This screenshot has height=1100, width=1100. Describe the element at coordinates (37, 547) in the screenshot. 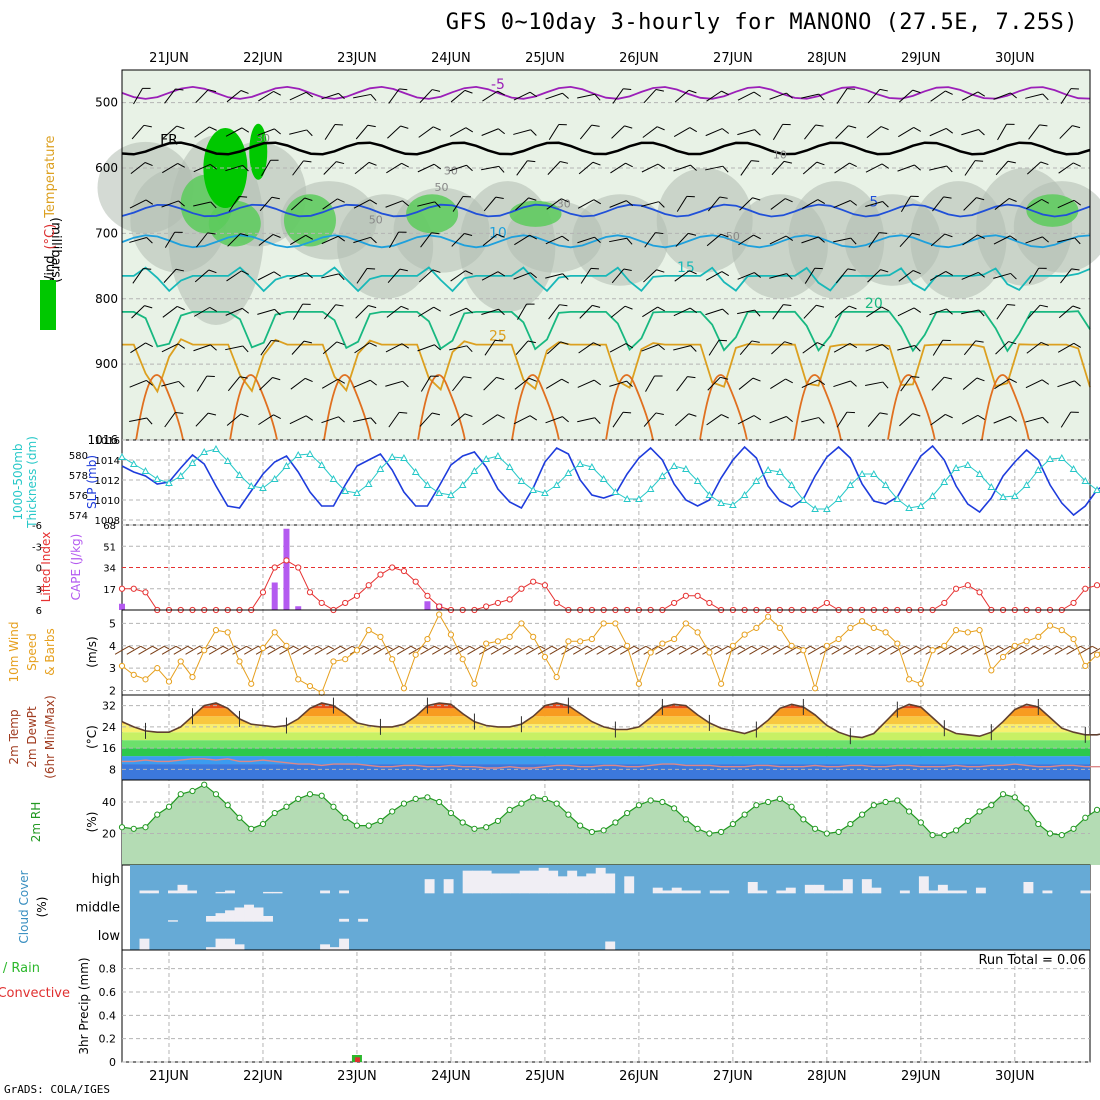

I see `lifted-tick-label: -3` at that location.